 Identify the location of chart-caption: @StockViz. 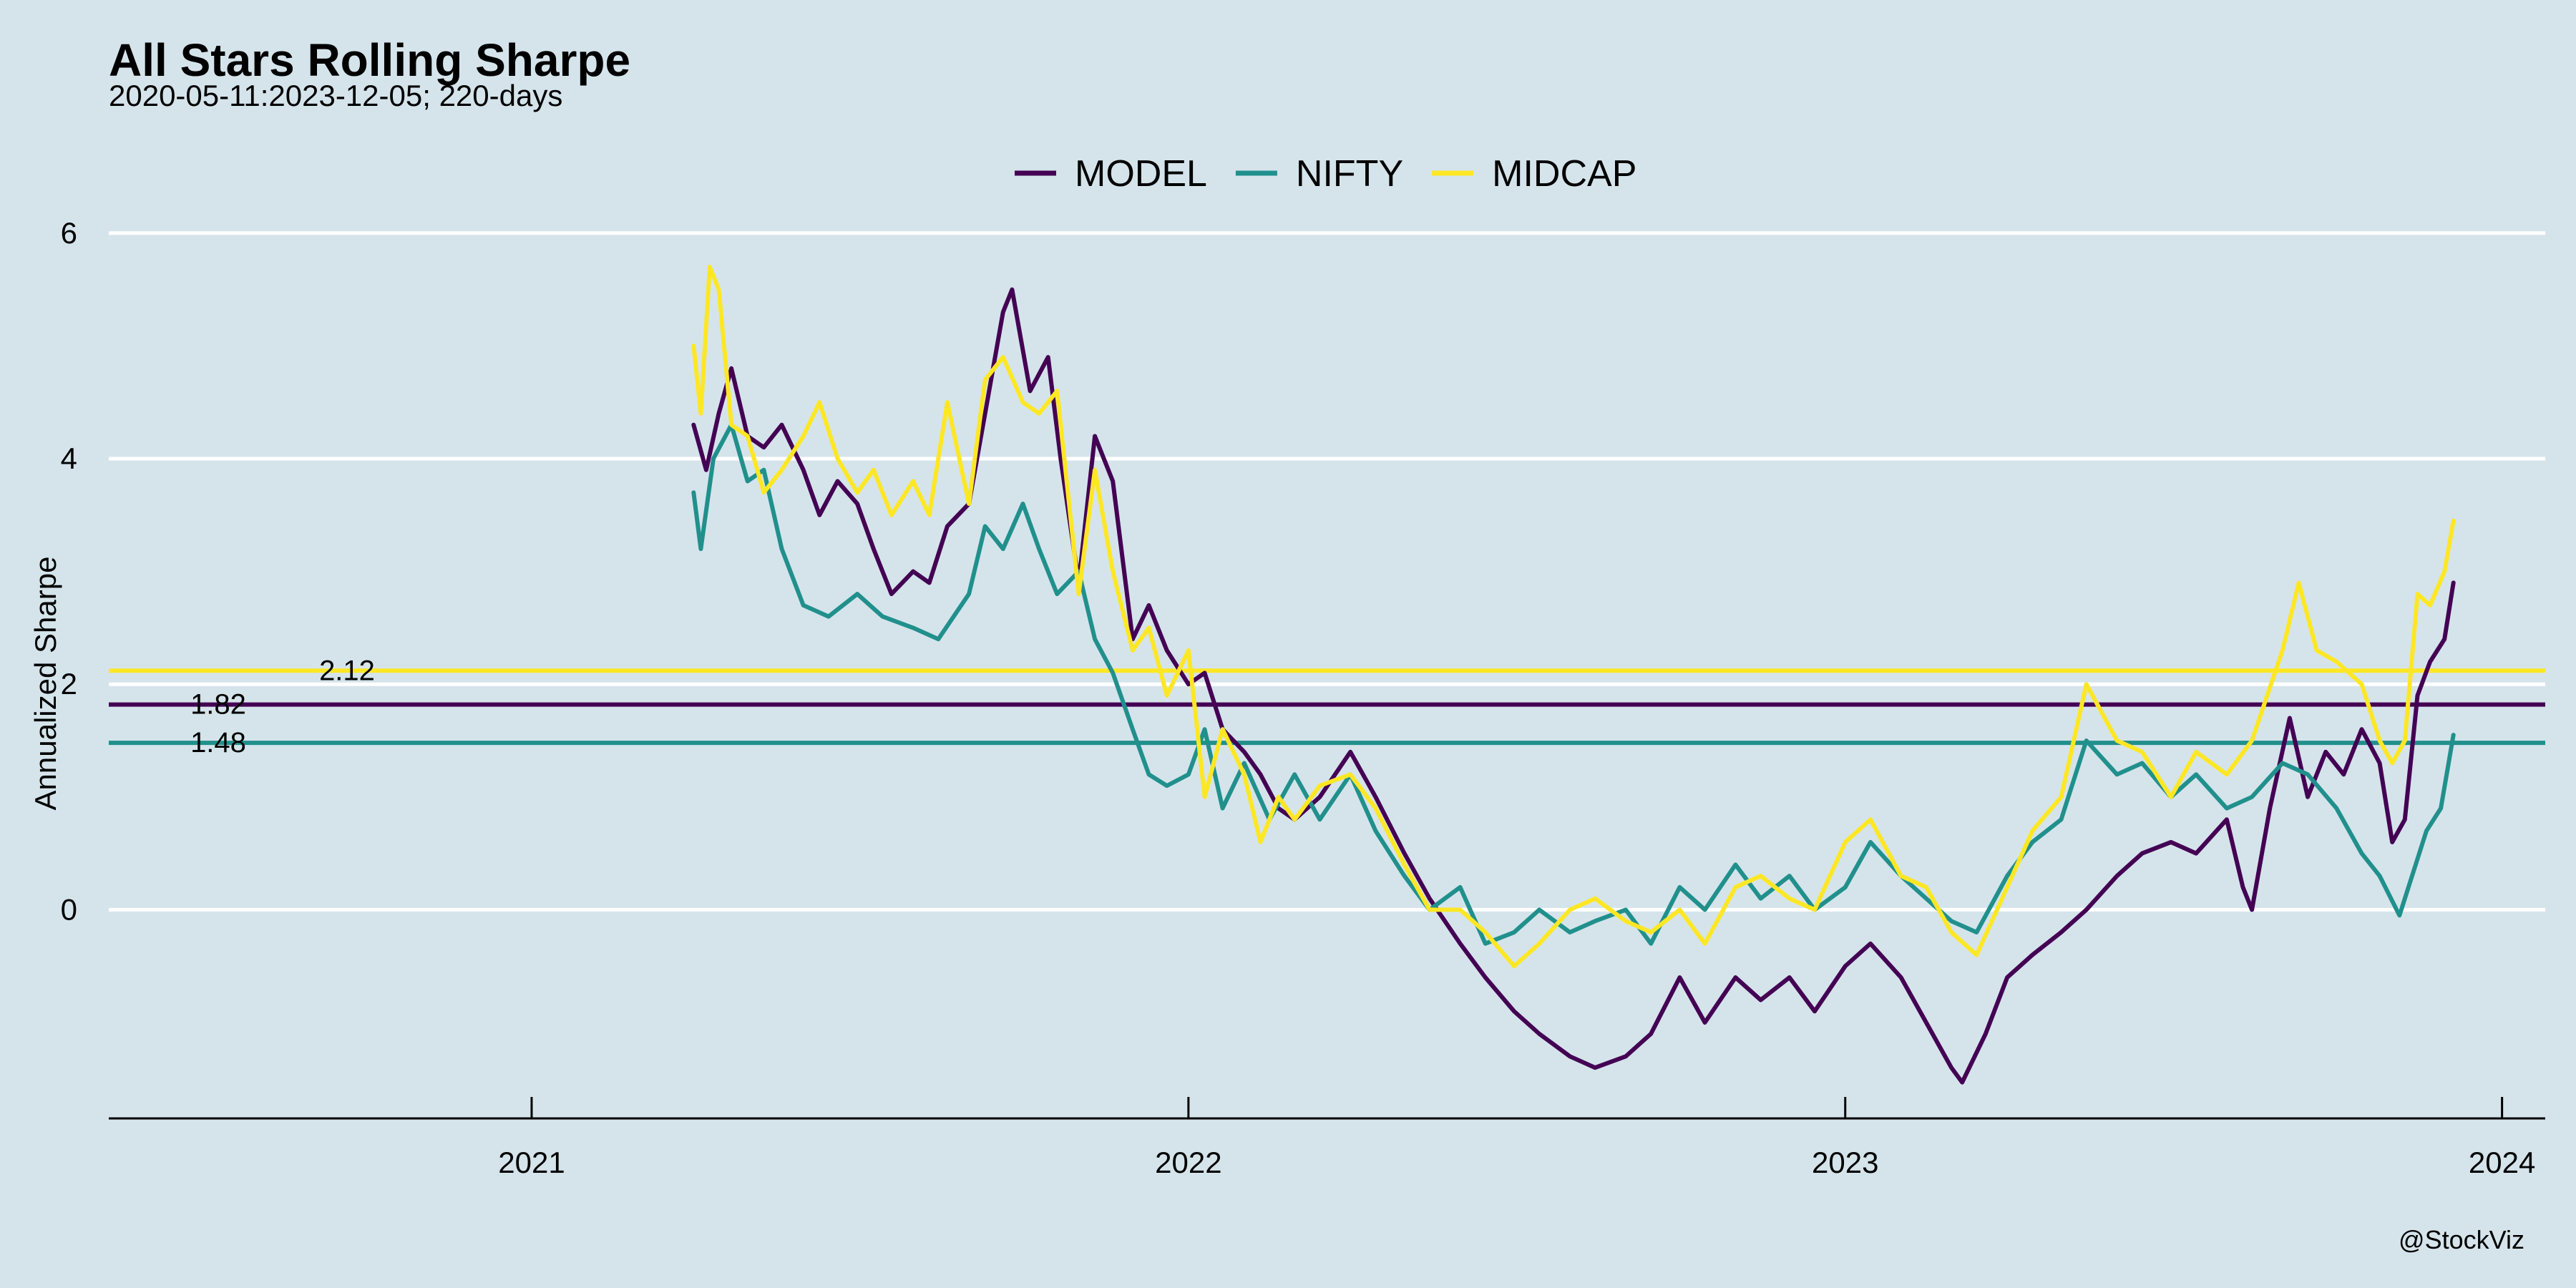
(2461, 1239).